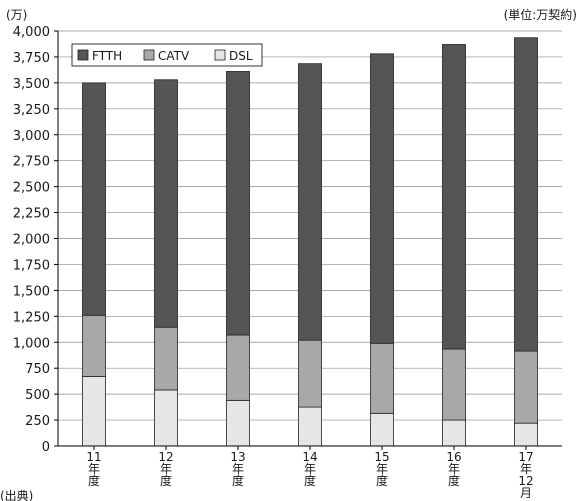  I want to click on x-tick-label: 14 年度, so click(309, 469).